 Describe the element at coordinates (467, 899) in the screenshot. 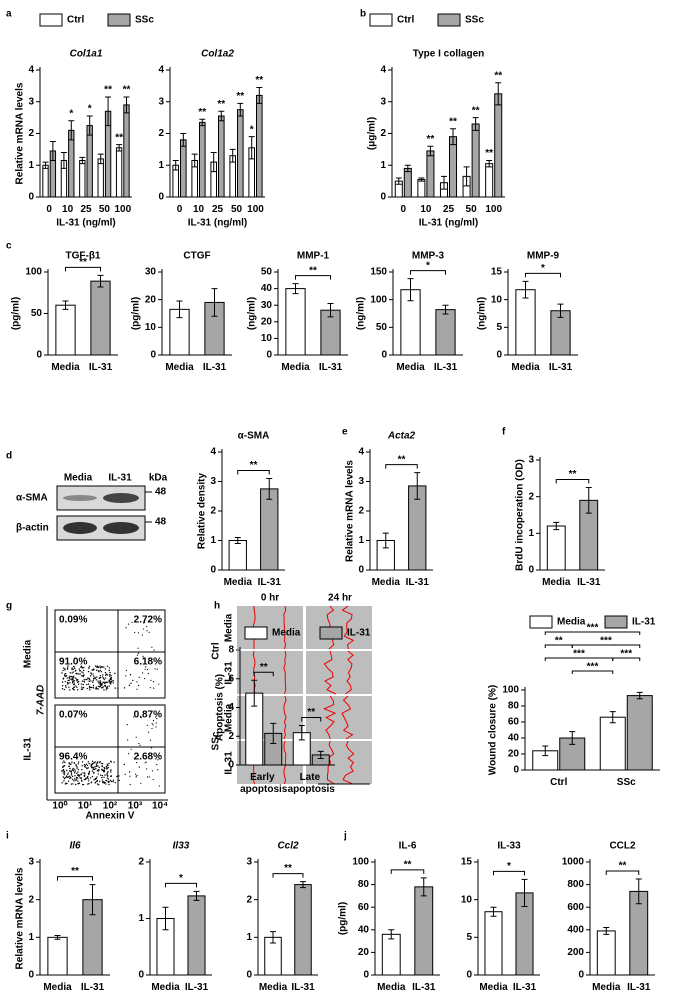

I see `y-tick-label: 10` at that location.